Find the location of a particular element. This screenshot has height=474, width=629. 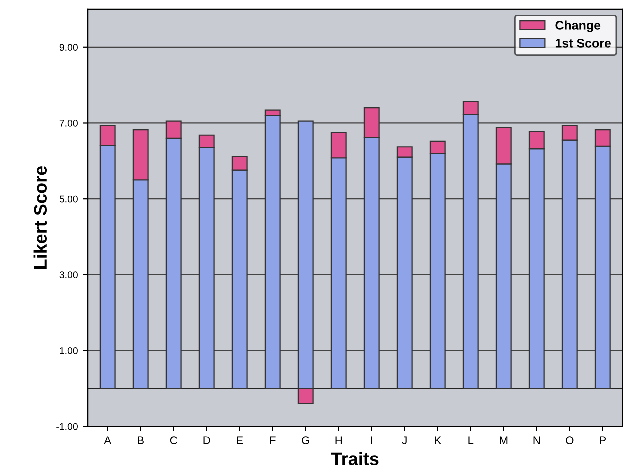

x-tick-label: F is located at coordinates (273, 440).